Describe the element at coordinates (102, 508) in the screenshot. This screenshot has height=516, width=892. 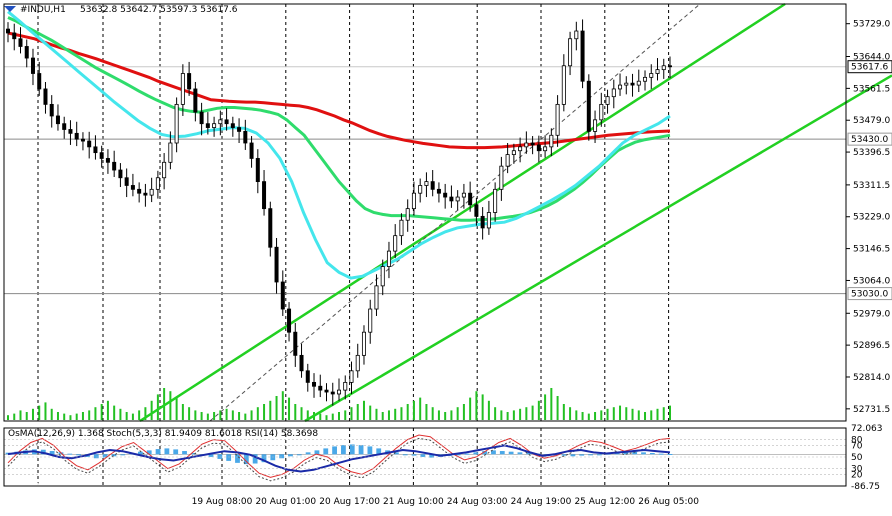
I see `svg-text: Instant Forex Trading` at that location.